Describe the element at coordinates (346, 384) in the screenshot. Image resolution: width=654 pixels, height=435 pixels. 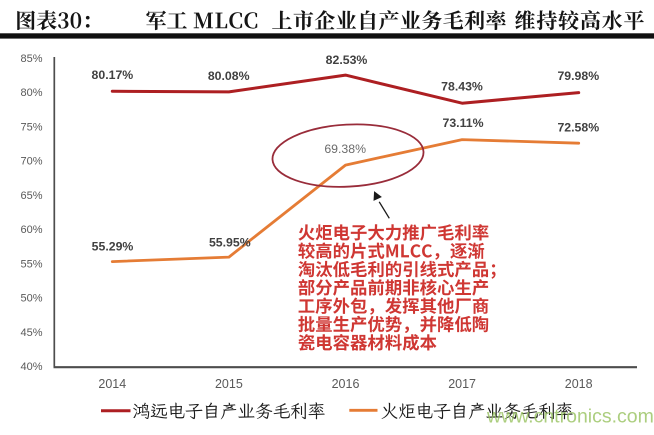
I see `svg-text: 2016` at that location.